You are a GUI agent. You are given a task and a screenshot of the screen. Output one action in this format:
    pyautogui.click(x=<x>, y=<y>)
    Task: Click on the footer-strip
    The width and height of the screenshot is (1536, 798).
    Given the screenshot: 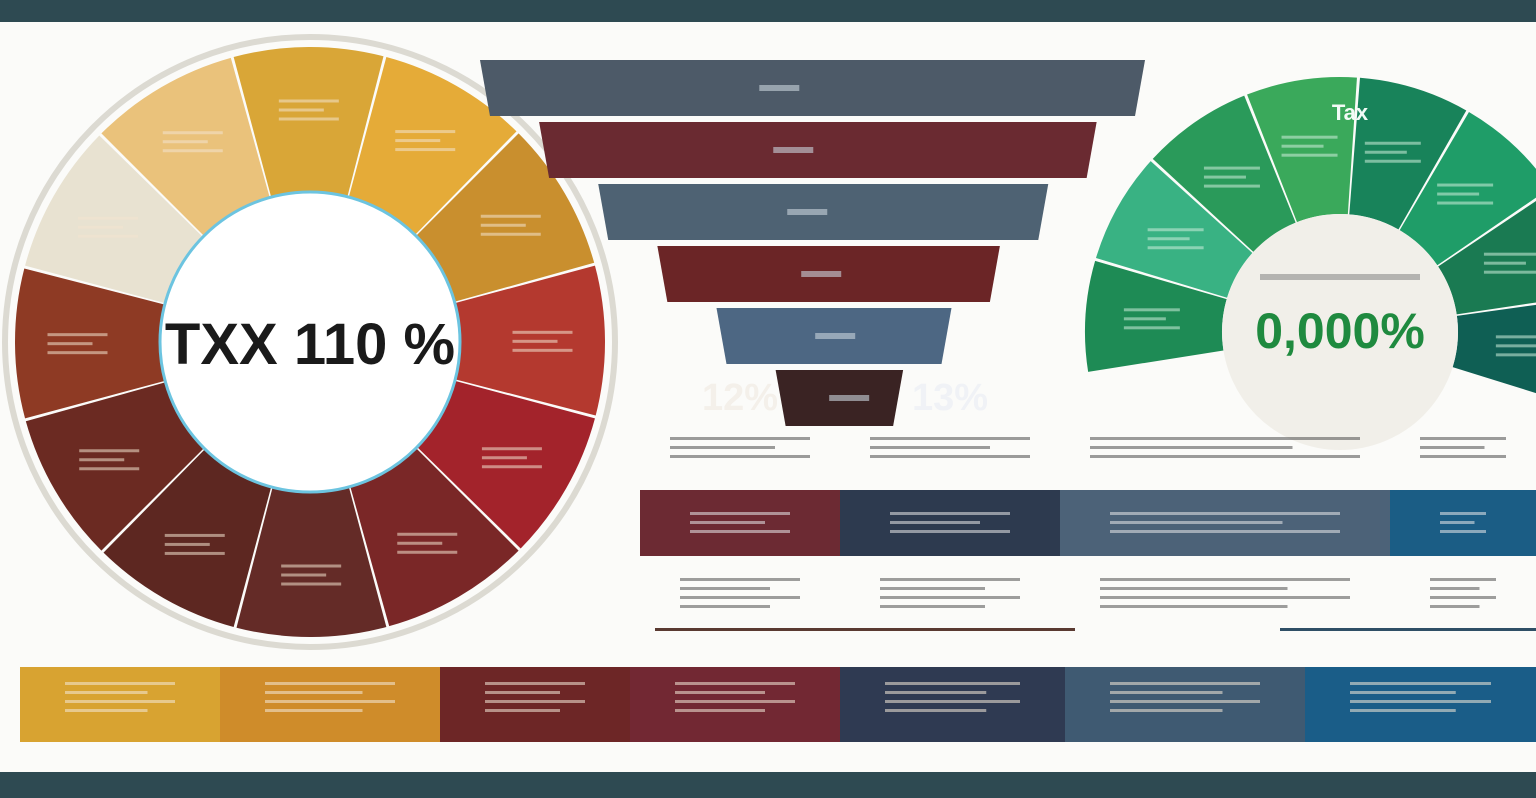 What is the action you would take?
    pyautogui.click(x=778, y=704)
    